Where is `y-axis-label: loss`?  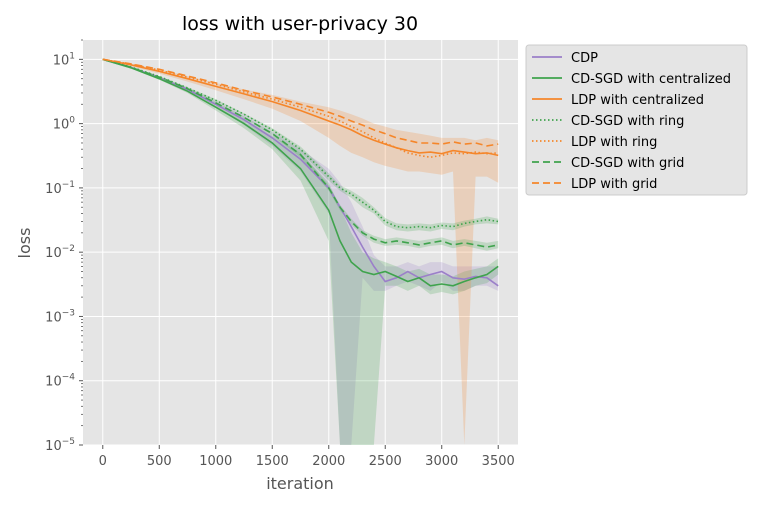 y-axis-label: loss is located at coordinates (24, 243).